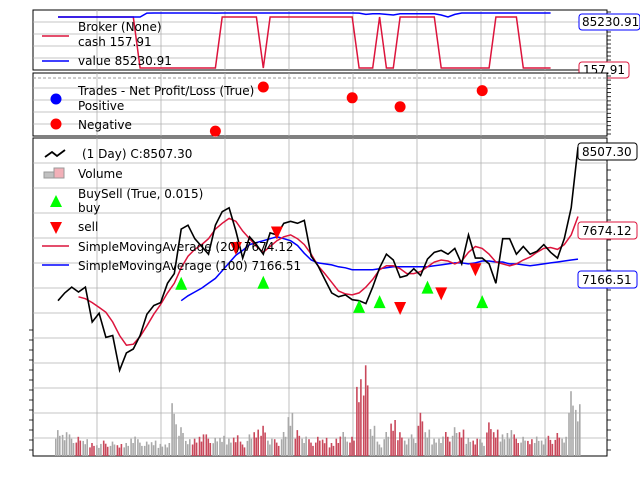 The height and width of the screenshot is (480, 640). Describe the element at coordinates (348, 109) in the screenshot. I see `trade-points` at that location.